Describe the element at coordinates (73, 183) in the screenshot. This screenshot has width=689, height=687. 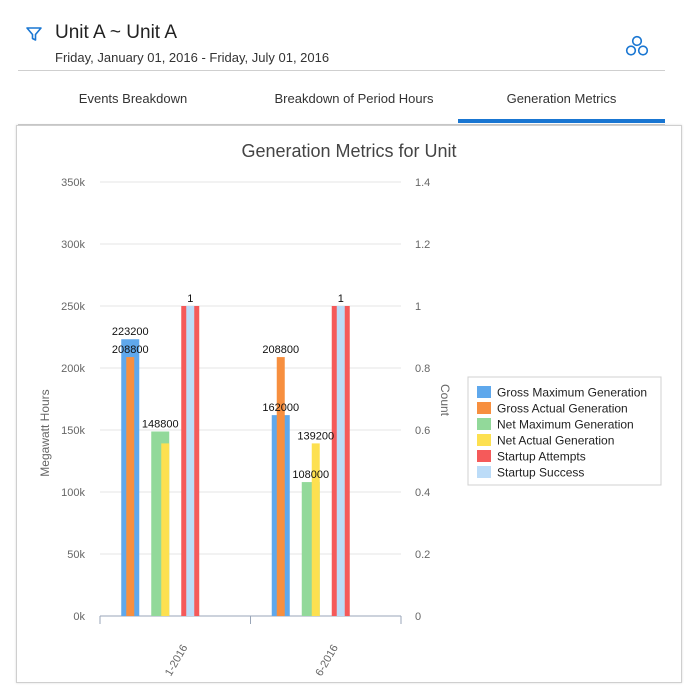
I see `y-tick-label: 350k` at that location.